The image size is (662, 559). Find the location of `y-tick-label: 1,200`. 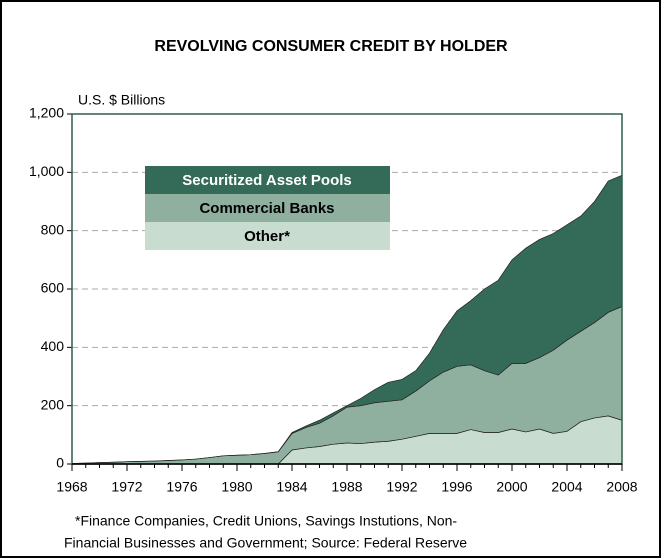

y-tick-label: 1,200 is located at coordinates (46, 113).